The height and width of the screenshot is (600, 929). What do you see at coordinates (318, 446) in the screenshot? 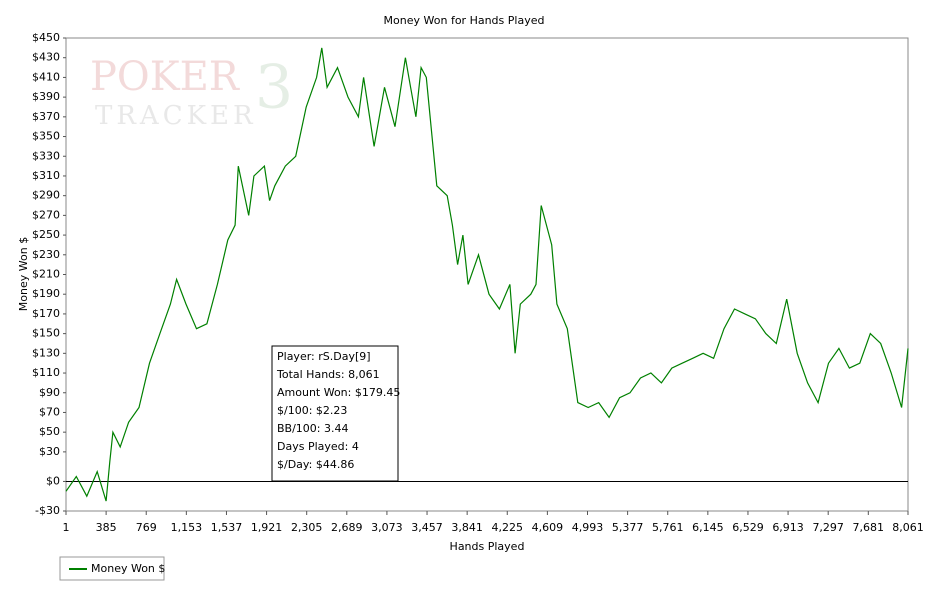
I see `info-text: Days Played: 4` at bounding box center [318, 446].